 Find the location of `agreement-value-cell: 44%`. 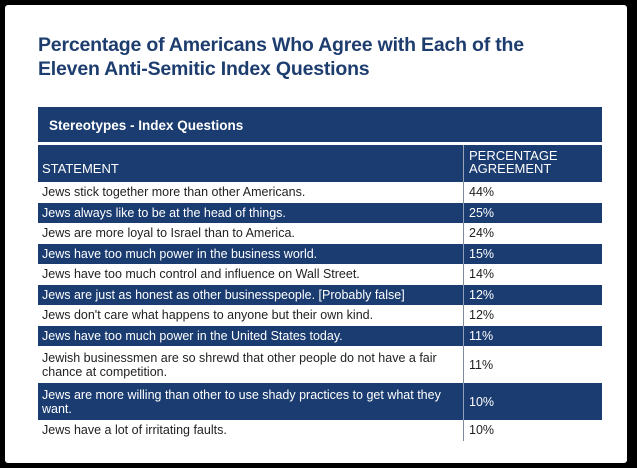

agreement-value-cell: 44% is located at coordinates (532, 192).